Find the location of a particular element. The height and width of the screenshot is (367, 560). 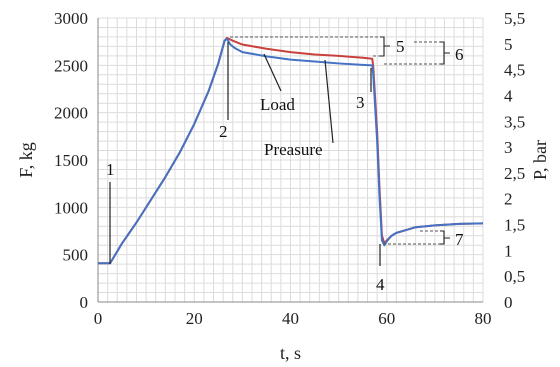

y-right-tick-label: 4 is located at coordinates (508, 95).